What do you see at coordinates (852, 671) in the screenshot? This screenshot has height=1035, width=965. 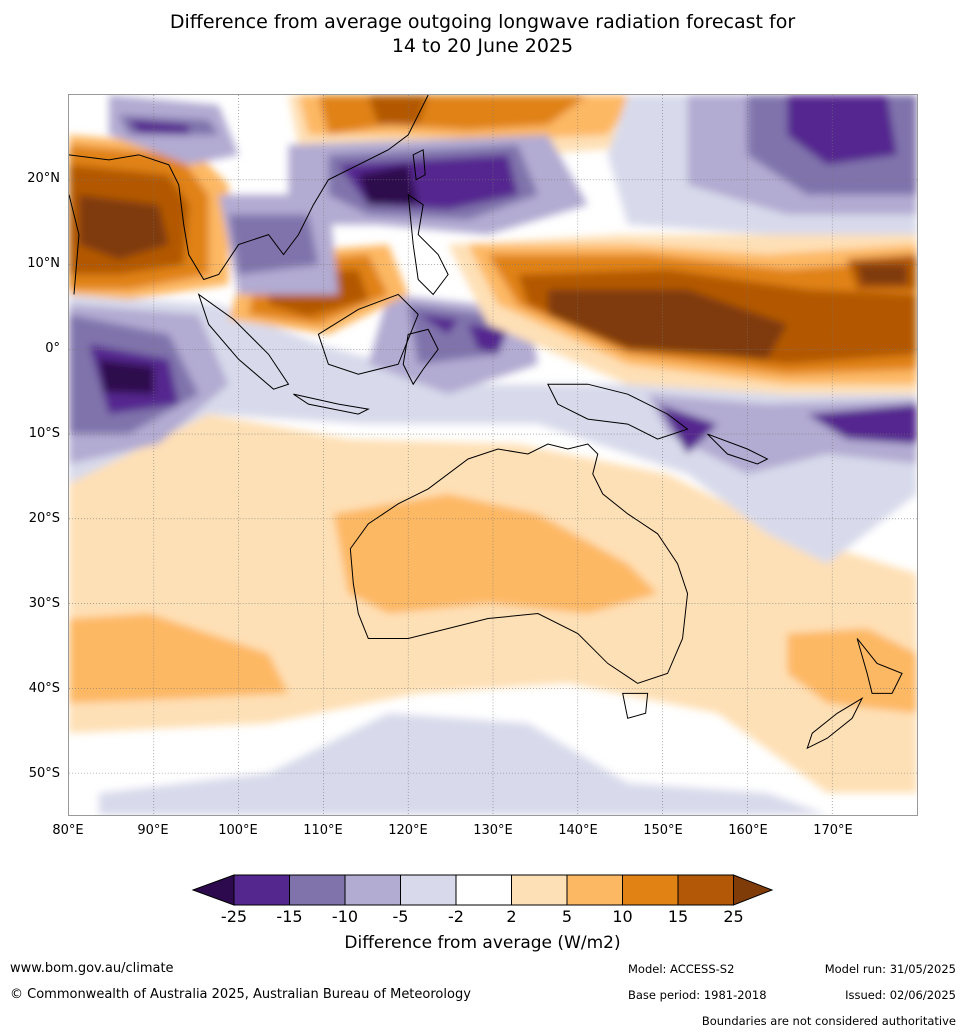 I see `anomaly-tasman-positive` at bounding box center [852, 671].